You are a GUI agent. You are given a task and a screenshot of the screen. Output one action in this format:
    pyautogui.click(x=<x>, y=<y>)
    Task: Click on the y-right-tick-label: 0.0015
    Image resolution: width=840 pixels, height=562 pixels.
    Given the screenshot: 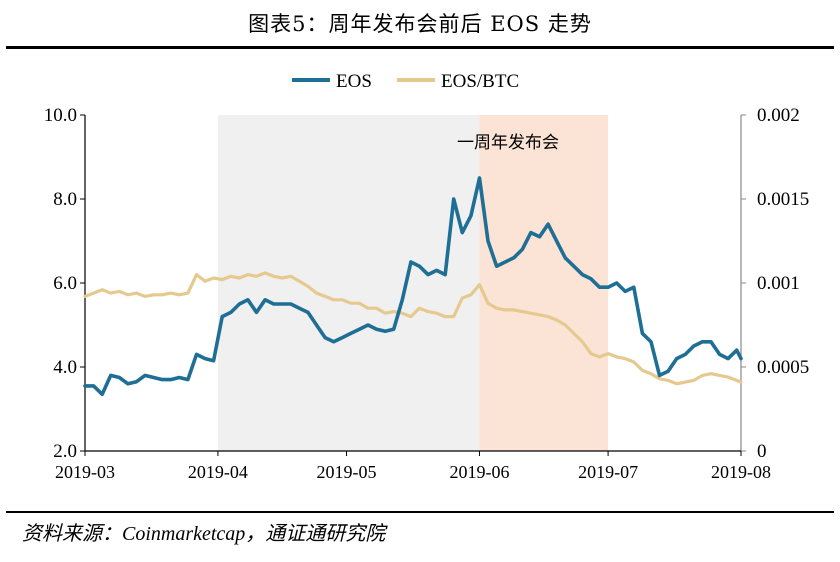 What is the action you would take?
    pyautogui.click(x=783, y=199)
    